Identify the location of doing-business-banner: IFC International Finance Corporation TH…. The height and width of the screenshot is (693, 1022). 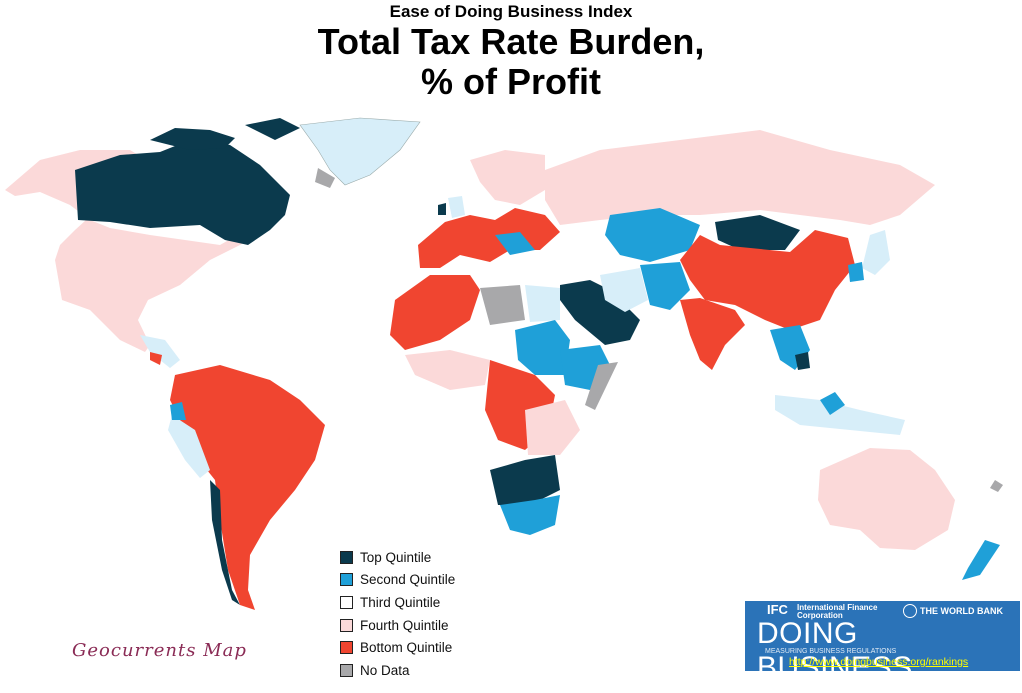
(882, 642).